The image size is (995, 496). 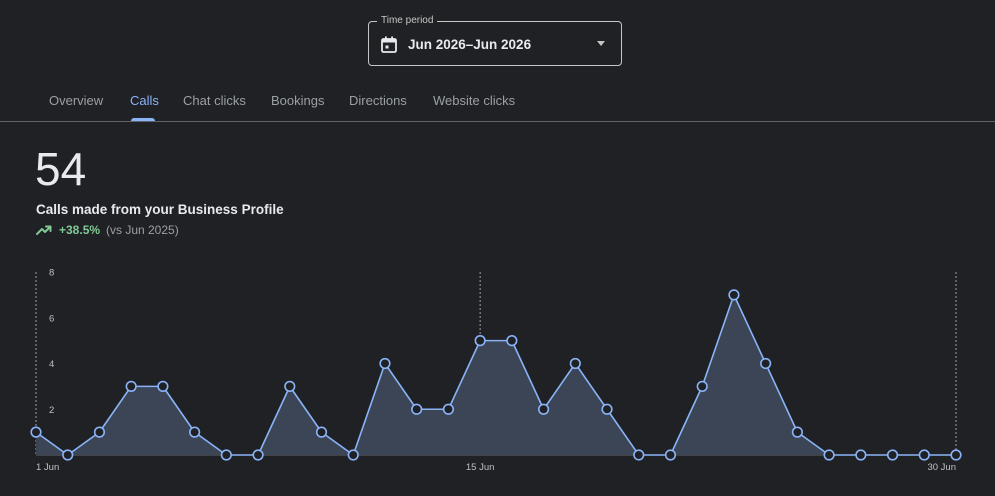 What do you see at coordinates (601, 43) in the screenshot?
I see `dropdown-arrow-icon` at bounding box center [601, 43].